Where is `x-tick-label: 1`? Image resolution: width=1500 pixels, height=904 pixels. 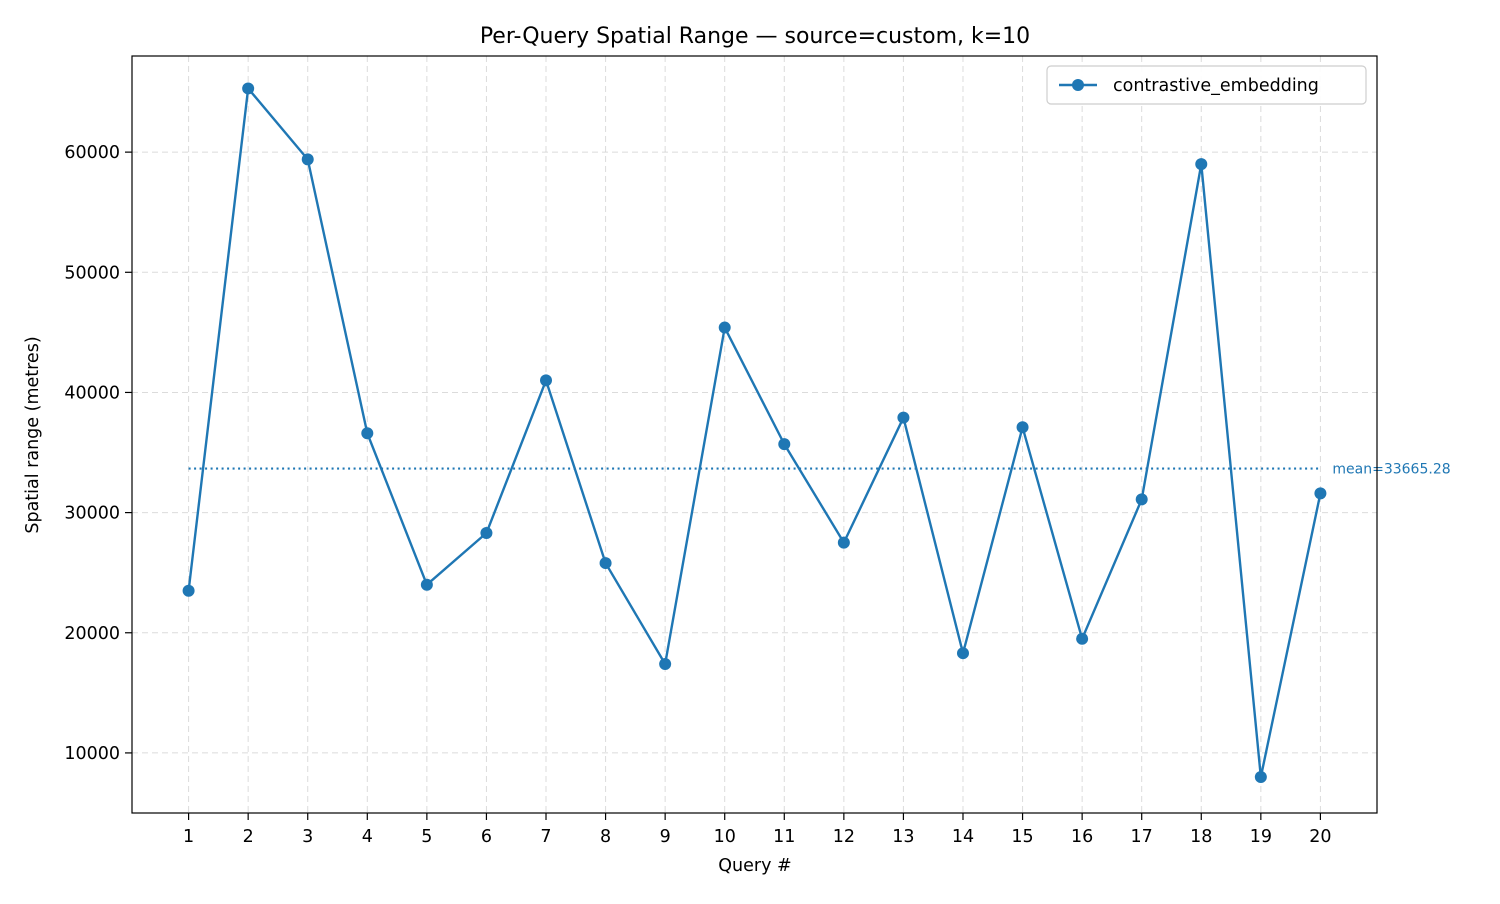 x-tick-label: 1 is located at coordinates (188, 837).